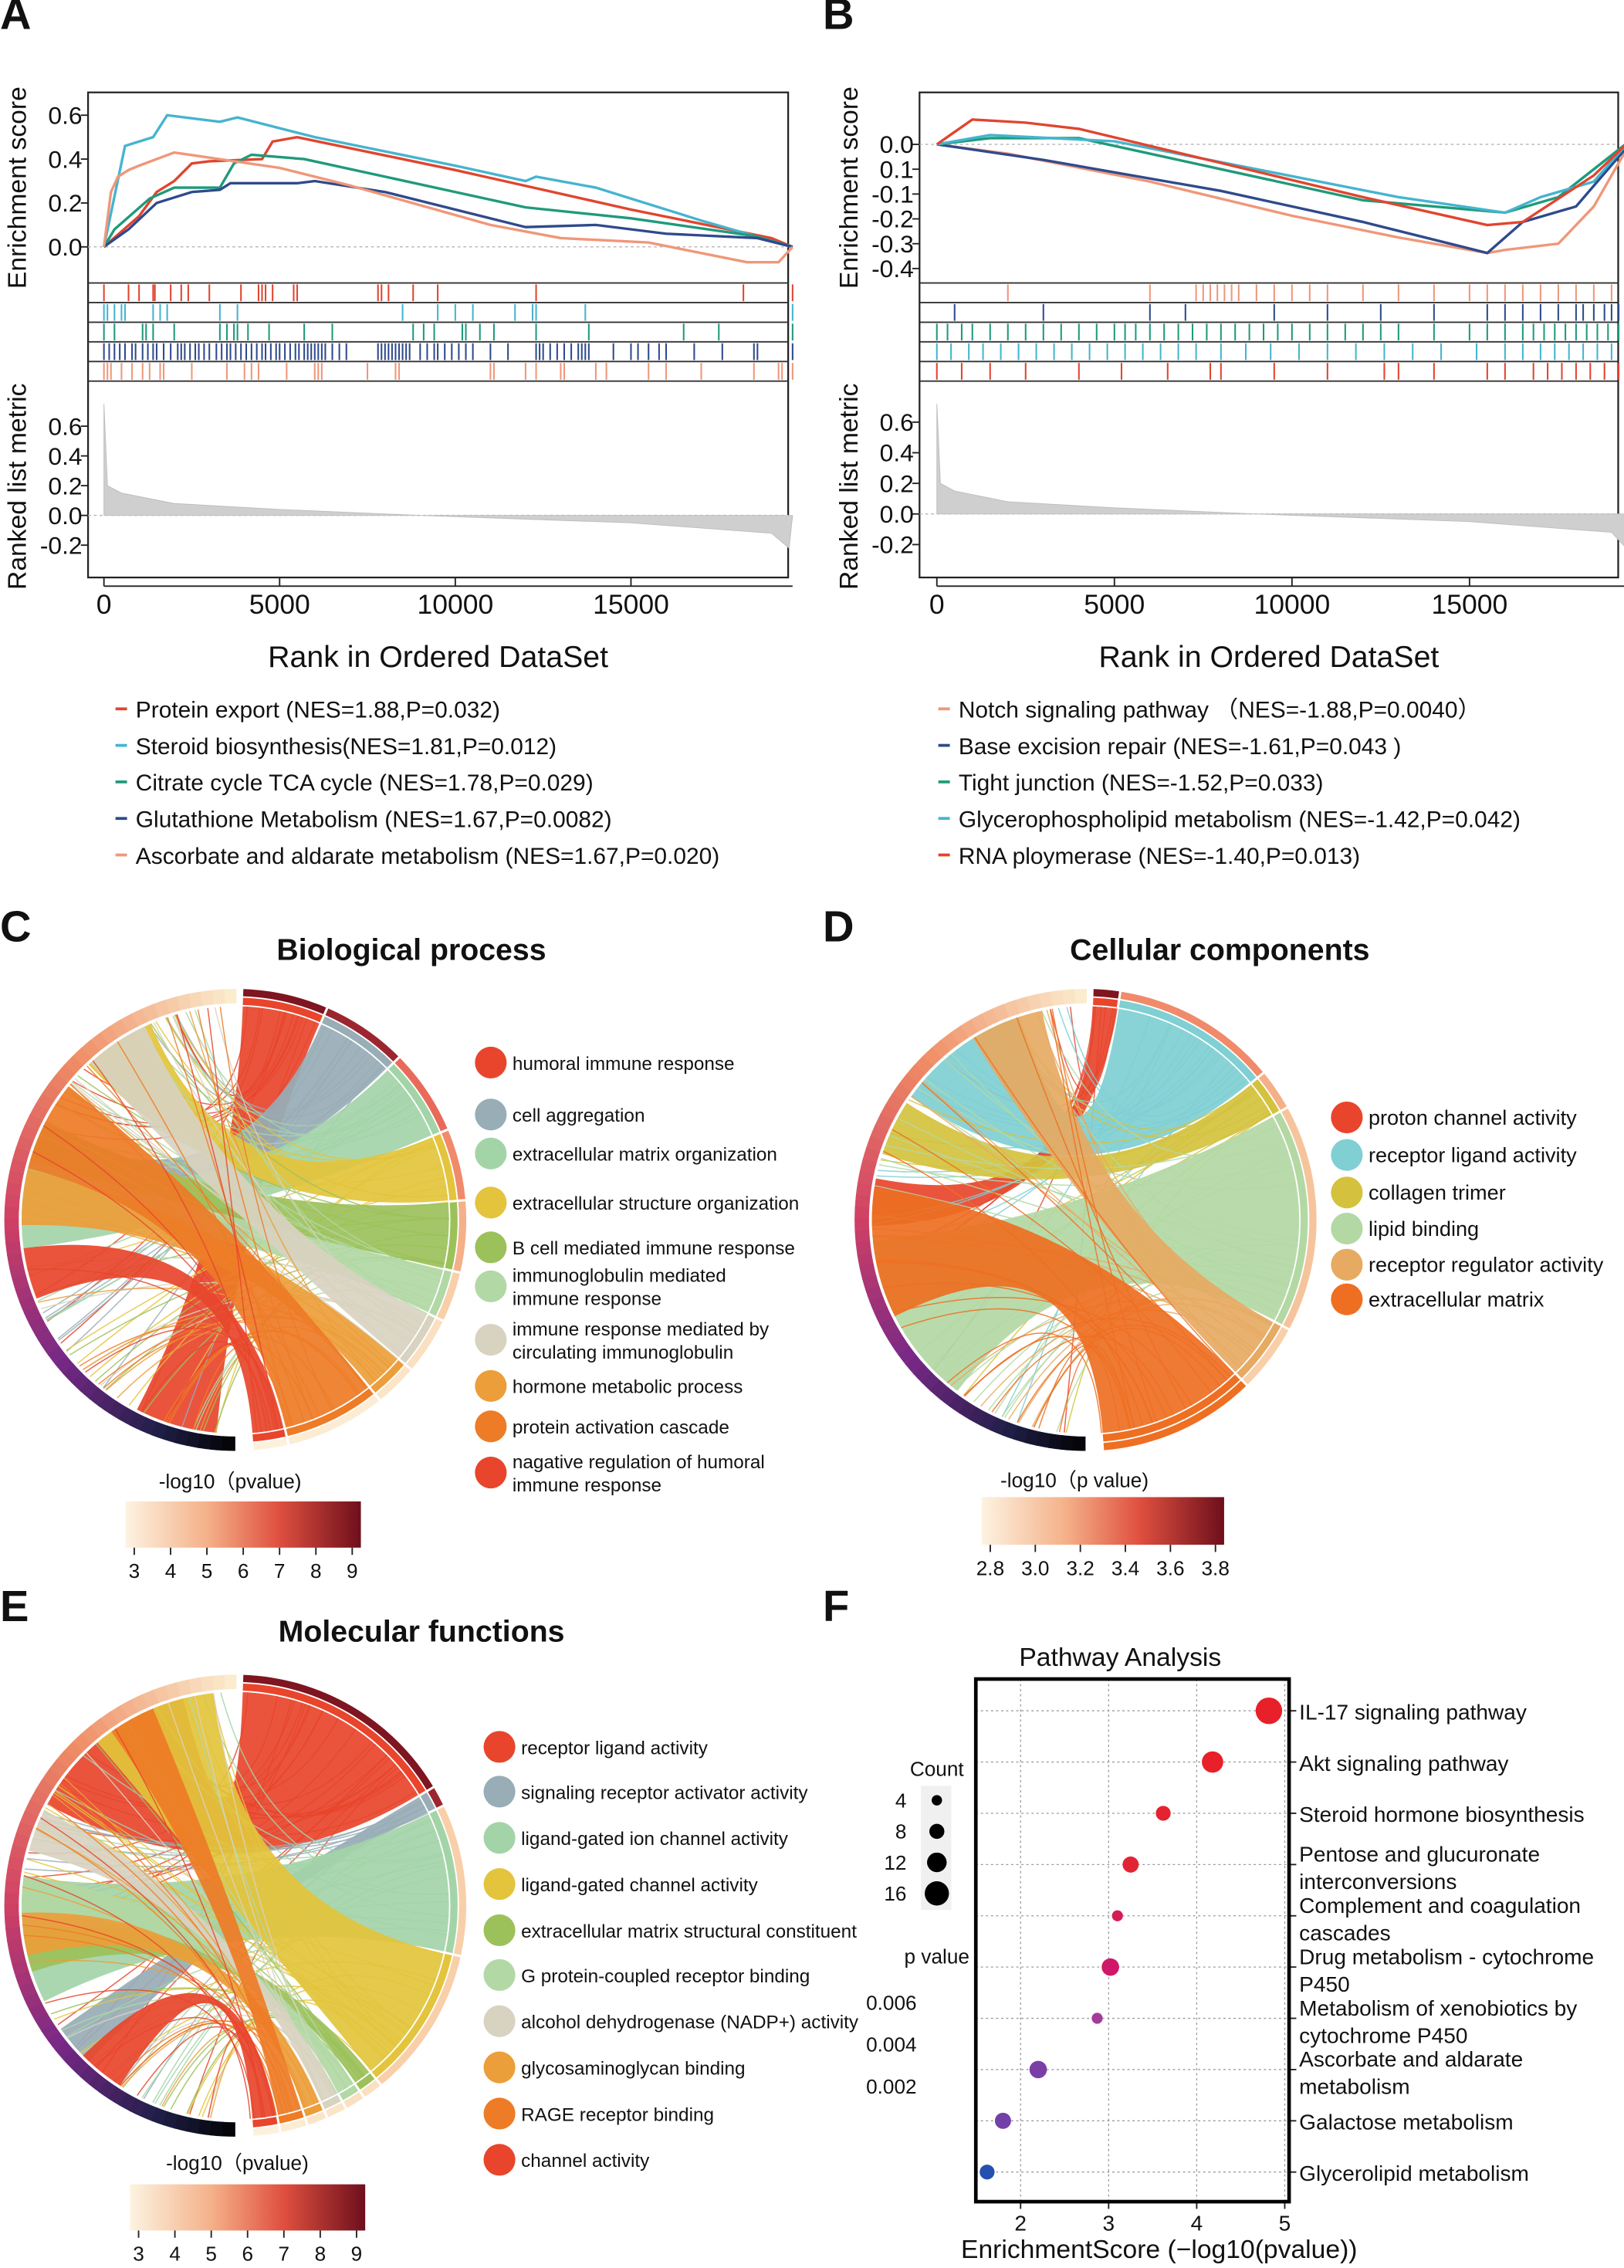 The height and width of the screenshot is (2268, 1624). What do you see at coordinates (1325, 1984) in the screenshot?
I see `y-tick-label-line: P450` at bounding box center [1325, 1984].